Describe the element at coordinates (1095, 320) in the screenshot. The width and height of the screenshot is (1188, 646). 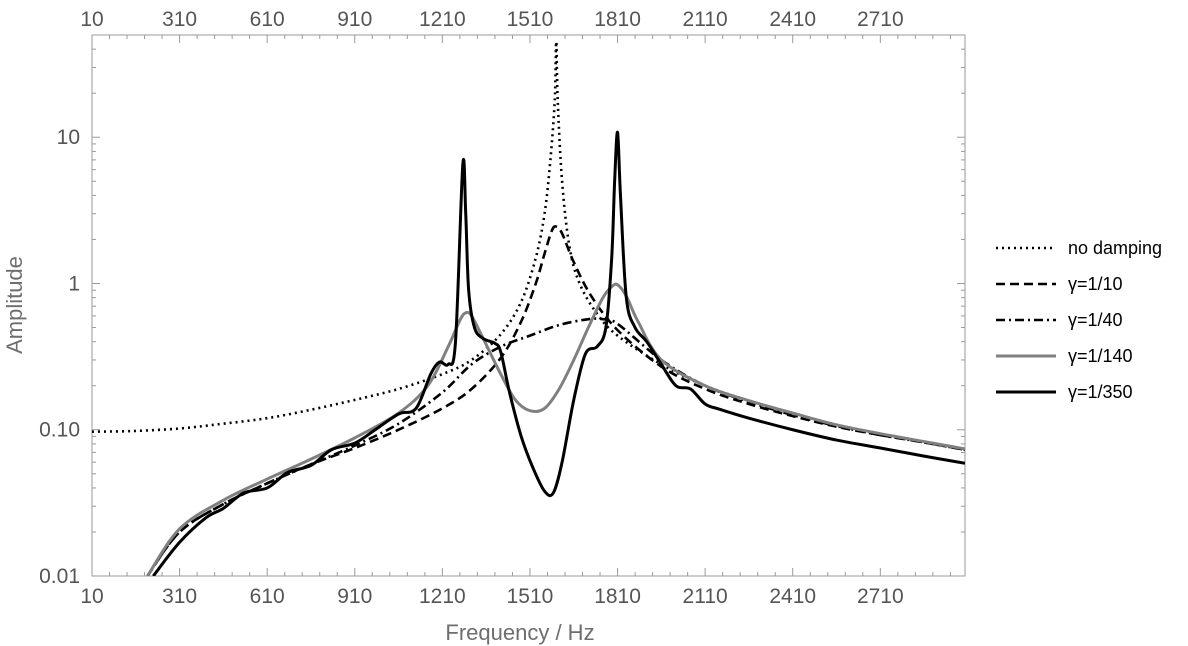
I see `legend-label-2: γ=1/40` at that location.